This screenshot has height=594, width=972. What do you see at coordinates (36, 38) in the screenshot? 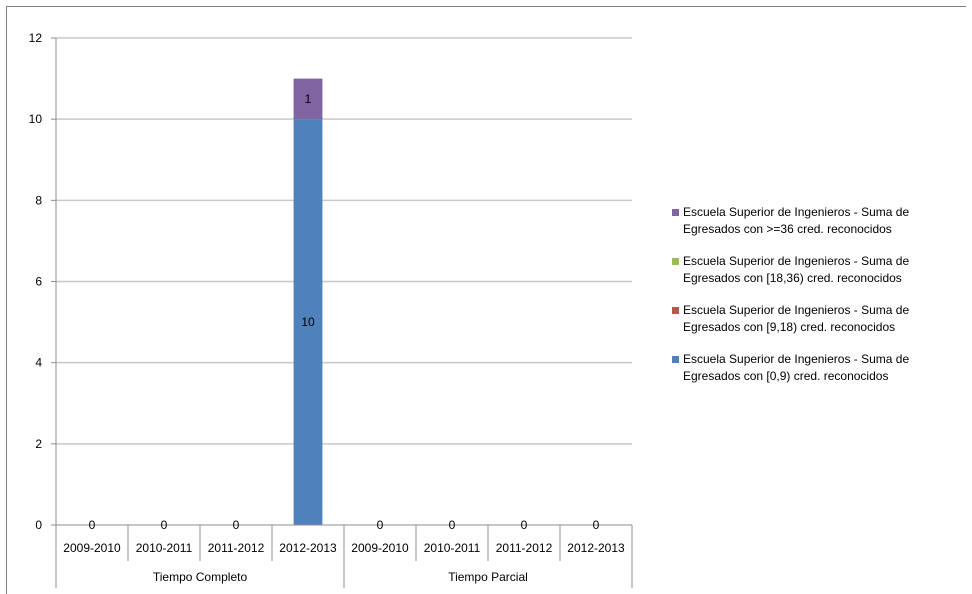
I see `y-tick-label: 12` at bounding box center [36, 38].